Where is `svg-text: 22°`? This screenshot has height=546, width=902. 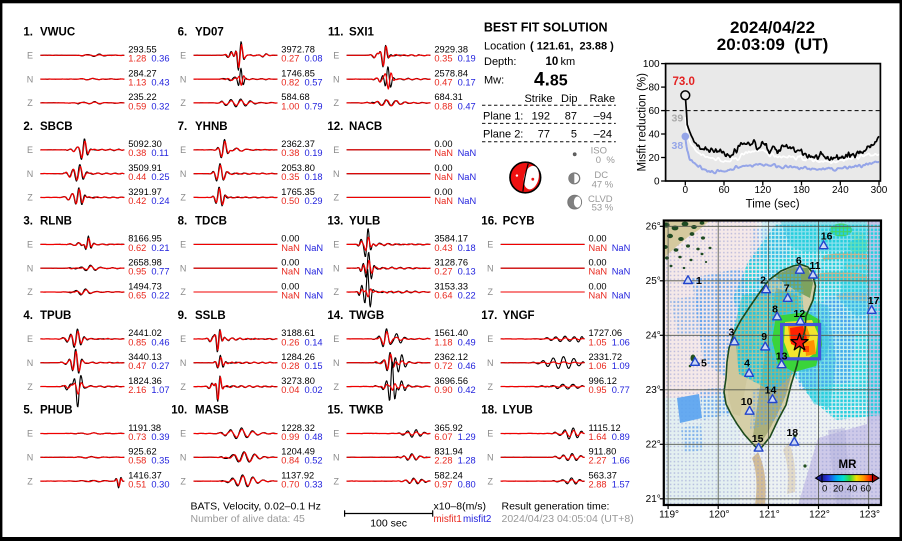 svg-text: 22° is located at coordinates (653, 445).